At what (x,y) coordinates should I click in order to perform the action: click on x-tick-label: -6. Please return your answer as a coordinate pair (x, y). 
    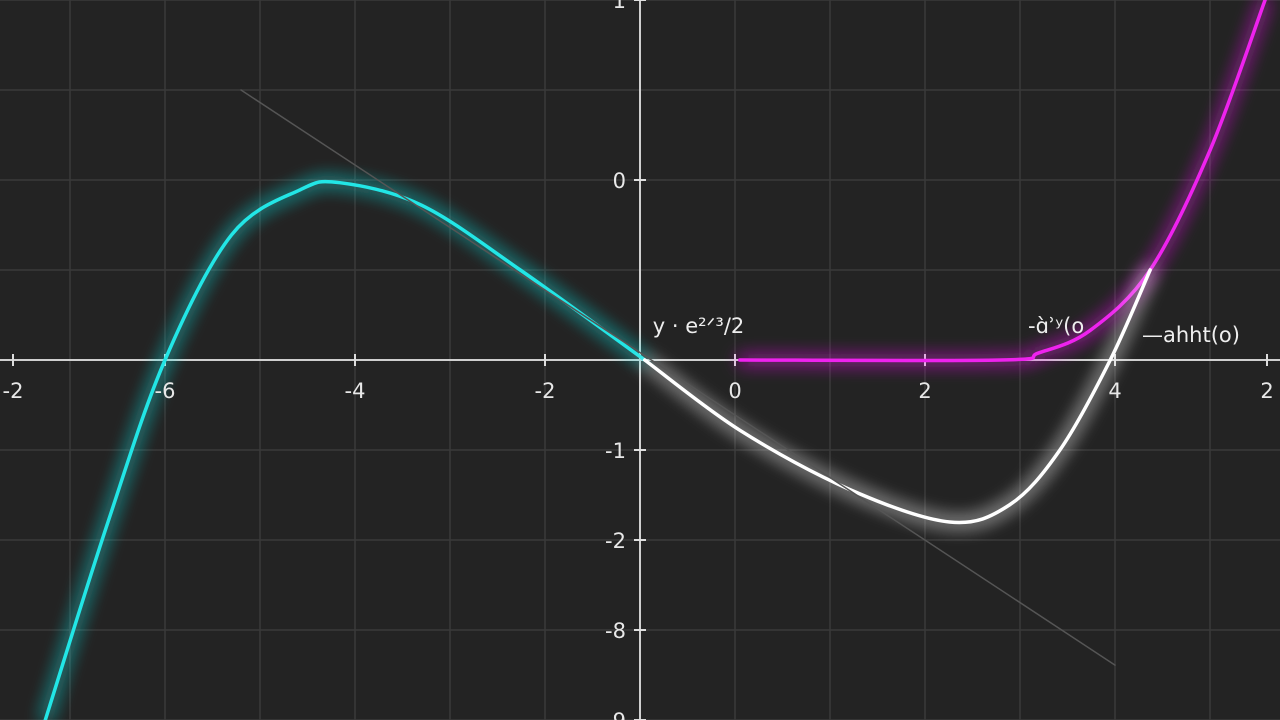
    Looking at the image, I should click on (165, 391).